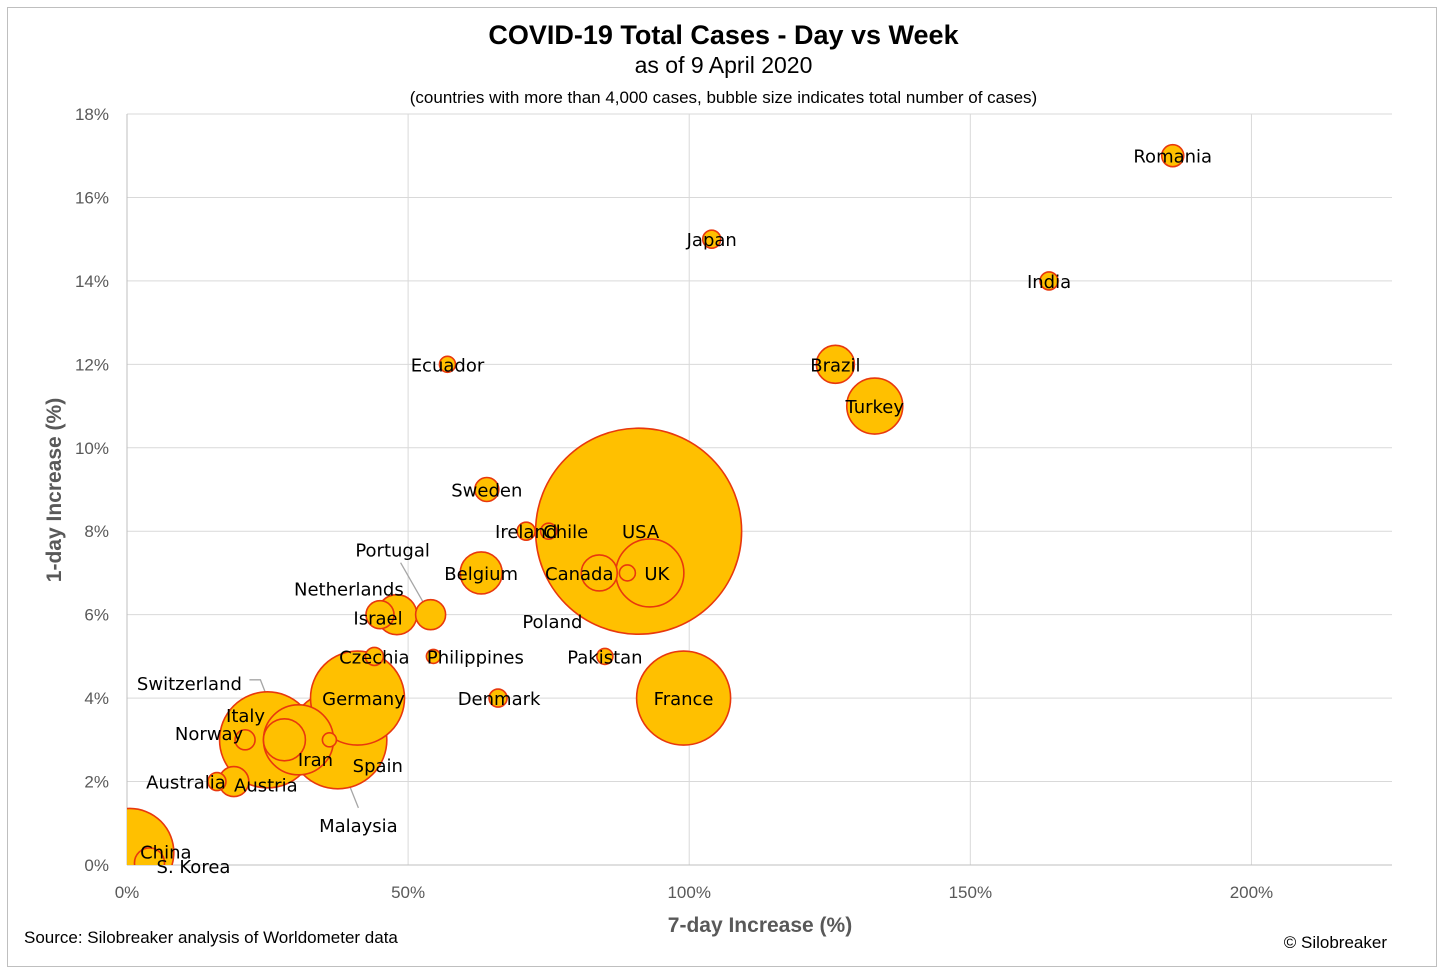 The height and width of the screenshot is (977, 1447). What do you see at coordinates (92, 448) in the screenshot?
I see `y-tick-label: 10%` at bounding box center [92, 448].